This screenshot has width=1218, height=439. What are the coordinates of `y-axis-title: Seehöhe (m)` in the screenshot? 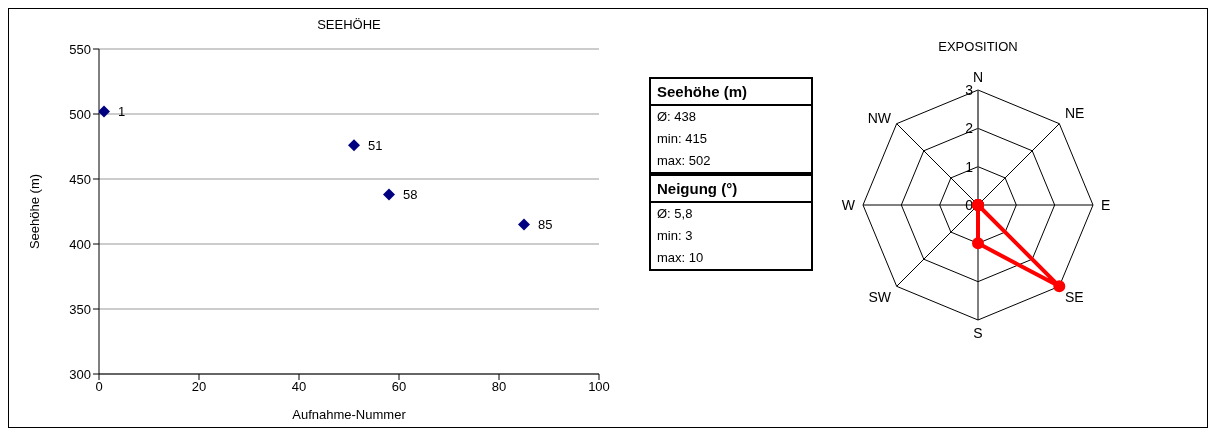 It's located at (34, 211).